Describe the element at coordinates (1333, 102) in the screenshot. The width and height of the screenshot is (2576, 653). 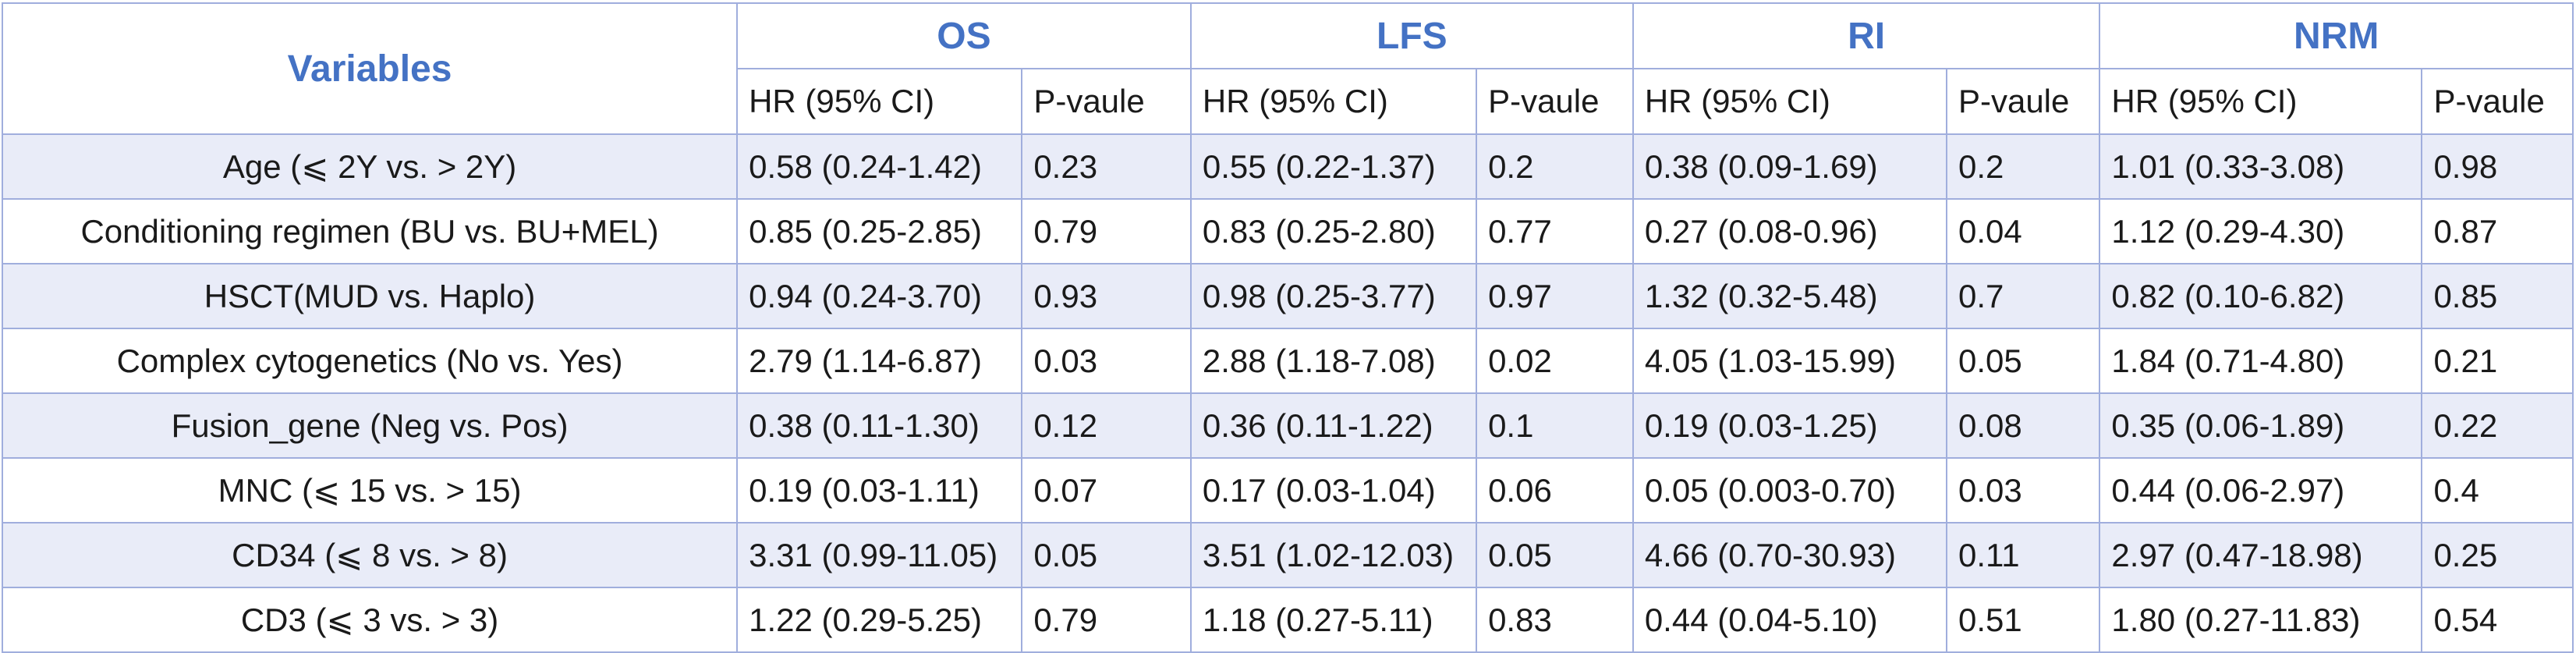
I see `lfs-hr-header: HR (95% CI)` at that location.